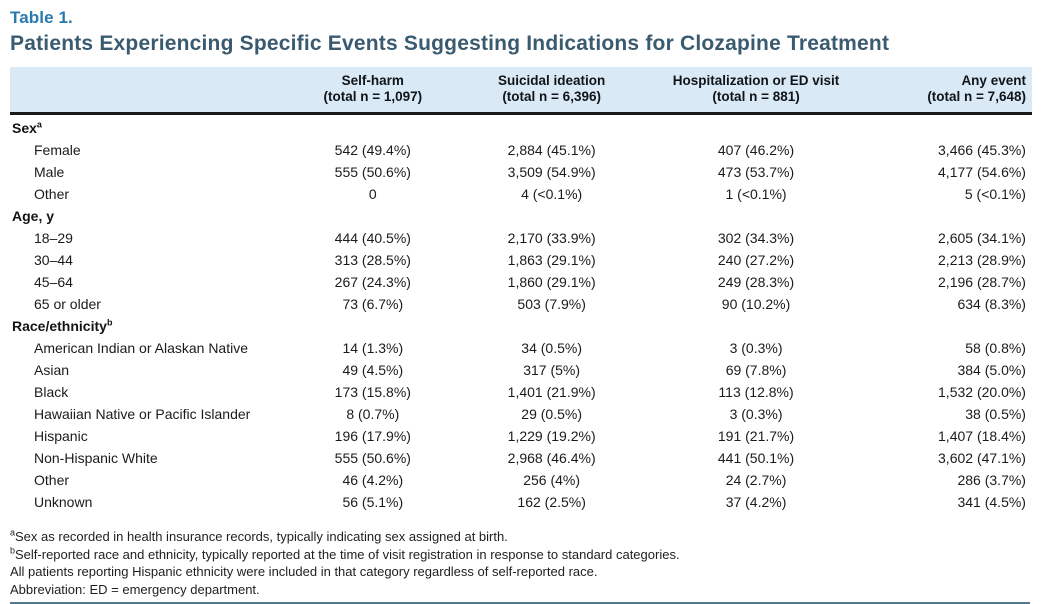  Describe the element at coordinates (976, 96) in the screenshot. I see `column-header-line2: (total n = 7,648)` at that location.